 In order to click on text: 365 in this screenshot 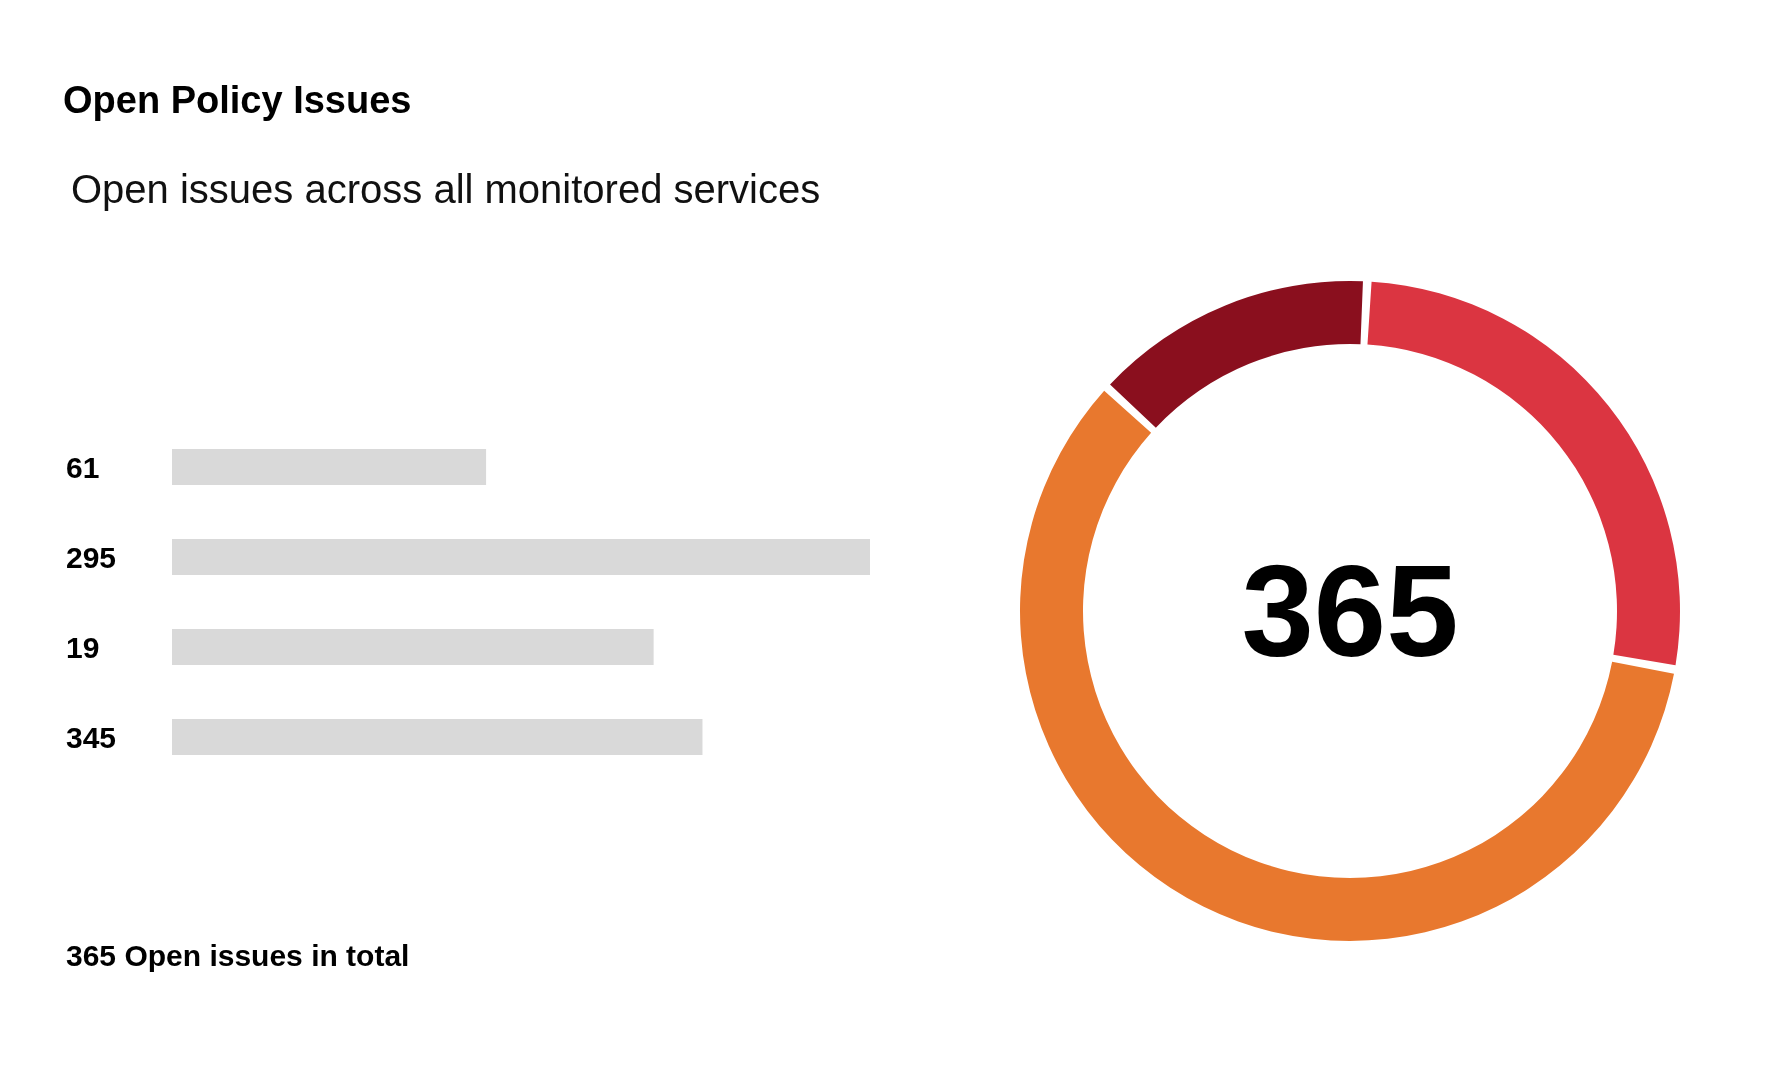, I will do `click(1350, 611)`.